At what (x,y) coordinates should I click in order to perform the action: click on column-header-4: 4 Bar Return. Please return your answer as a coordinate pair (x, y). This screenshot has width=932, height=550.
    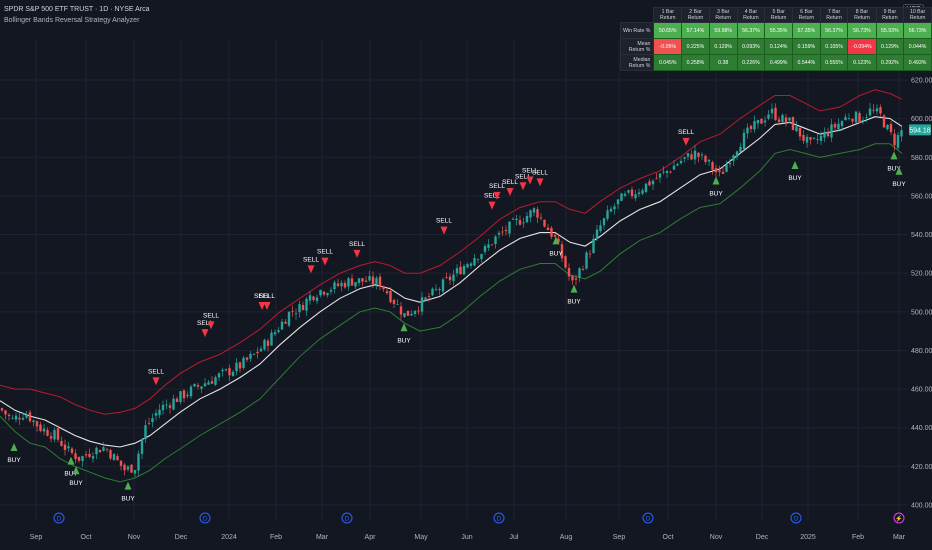
    Looking at the image, I should click on (751, 15).